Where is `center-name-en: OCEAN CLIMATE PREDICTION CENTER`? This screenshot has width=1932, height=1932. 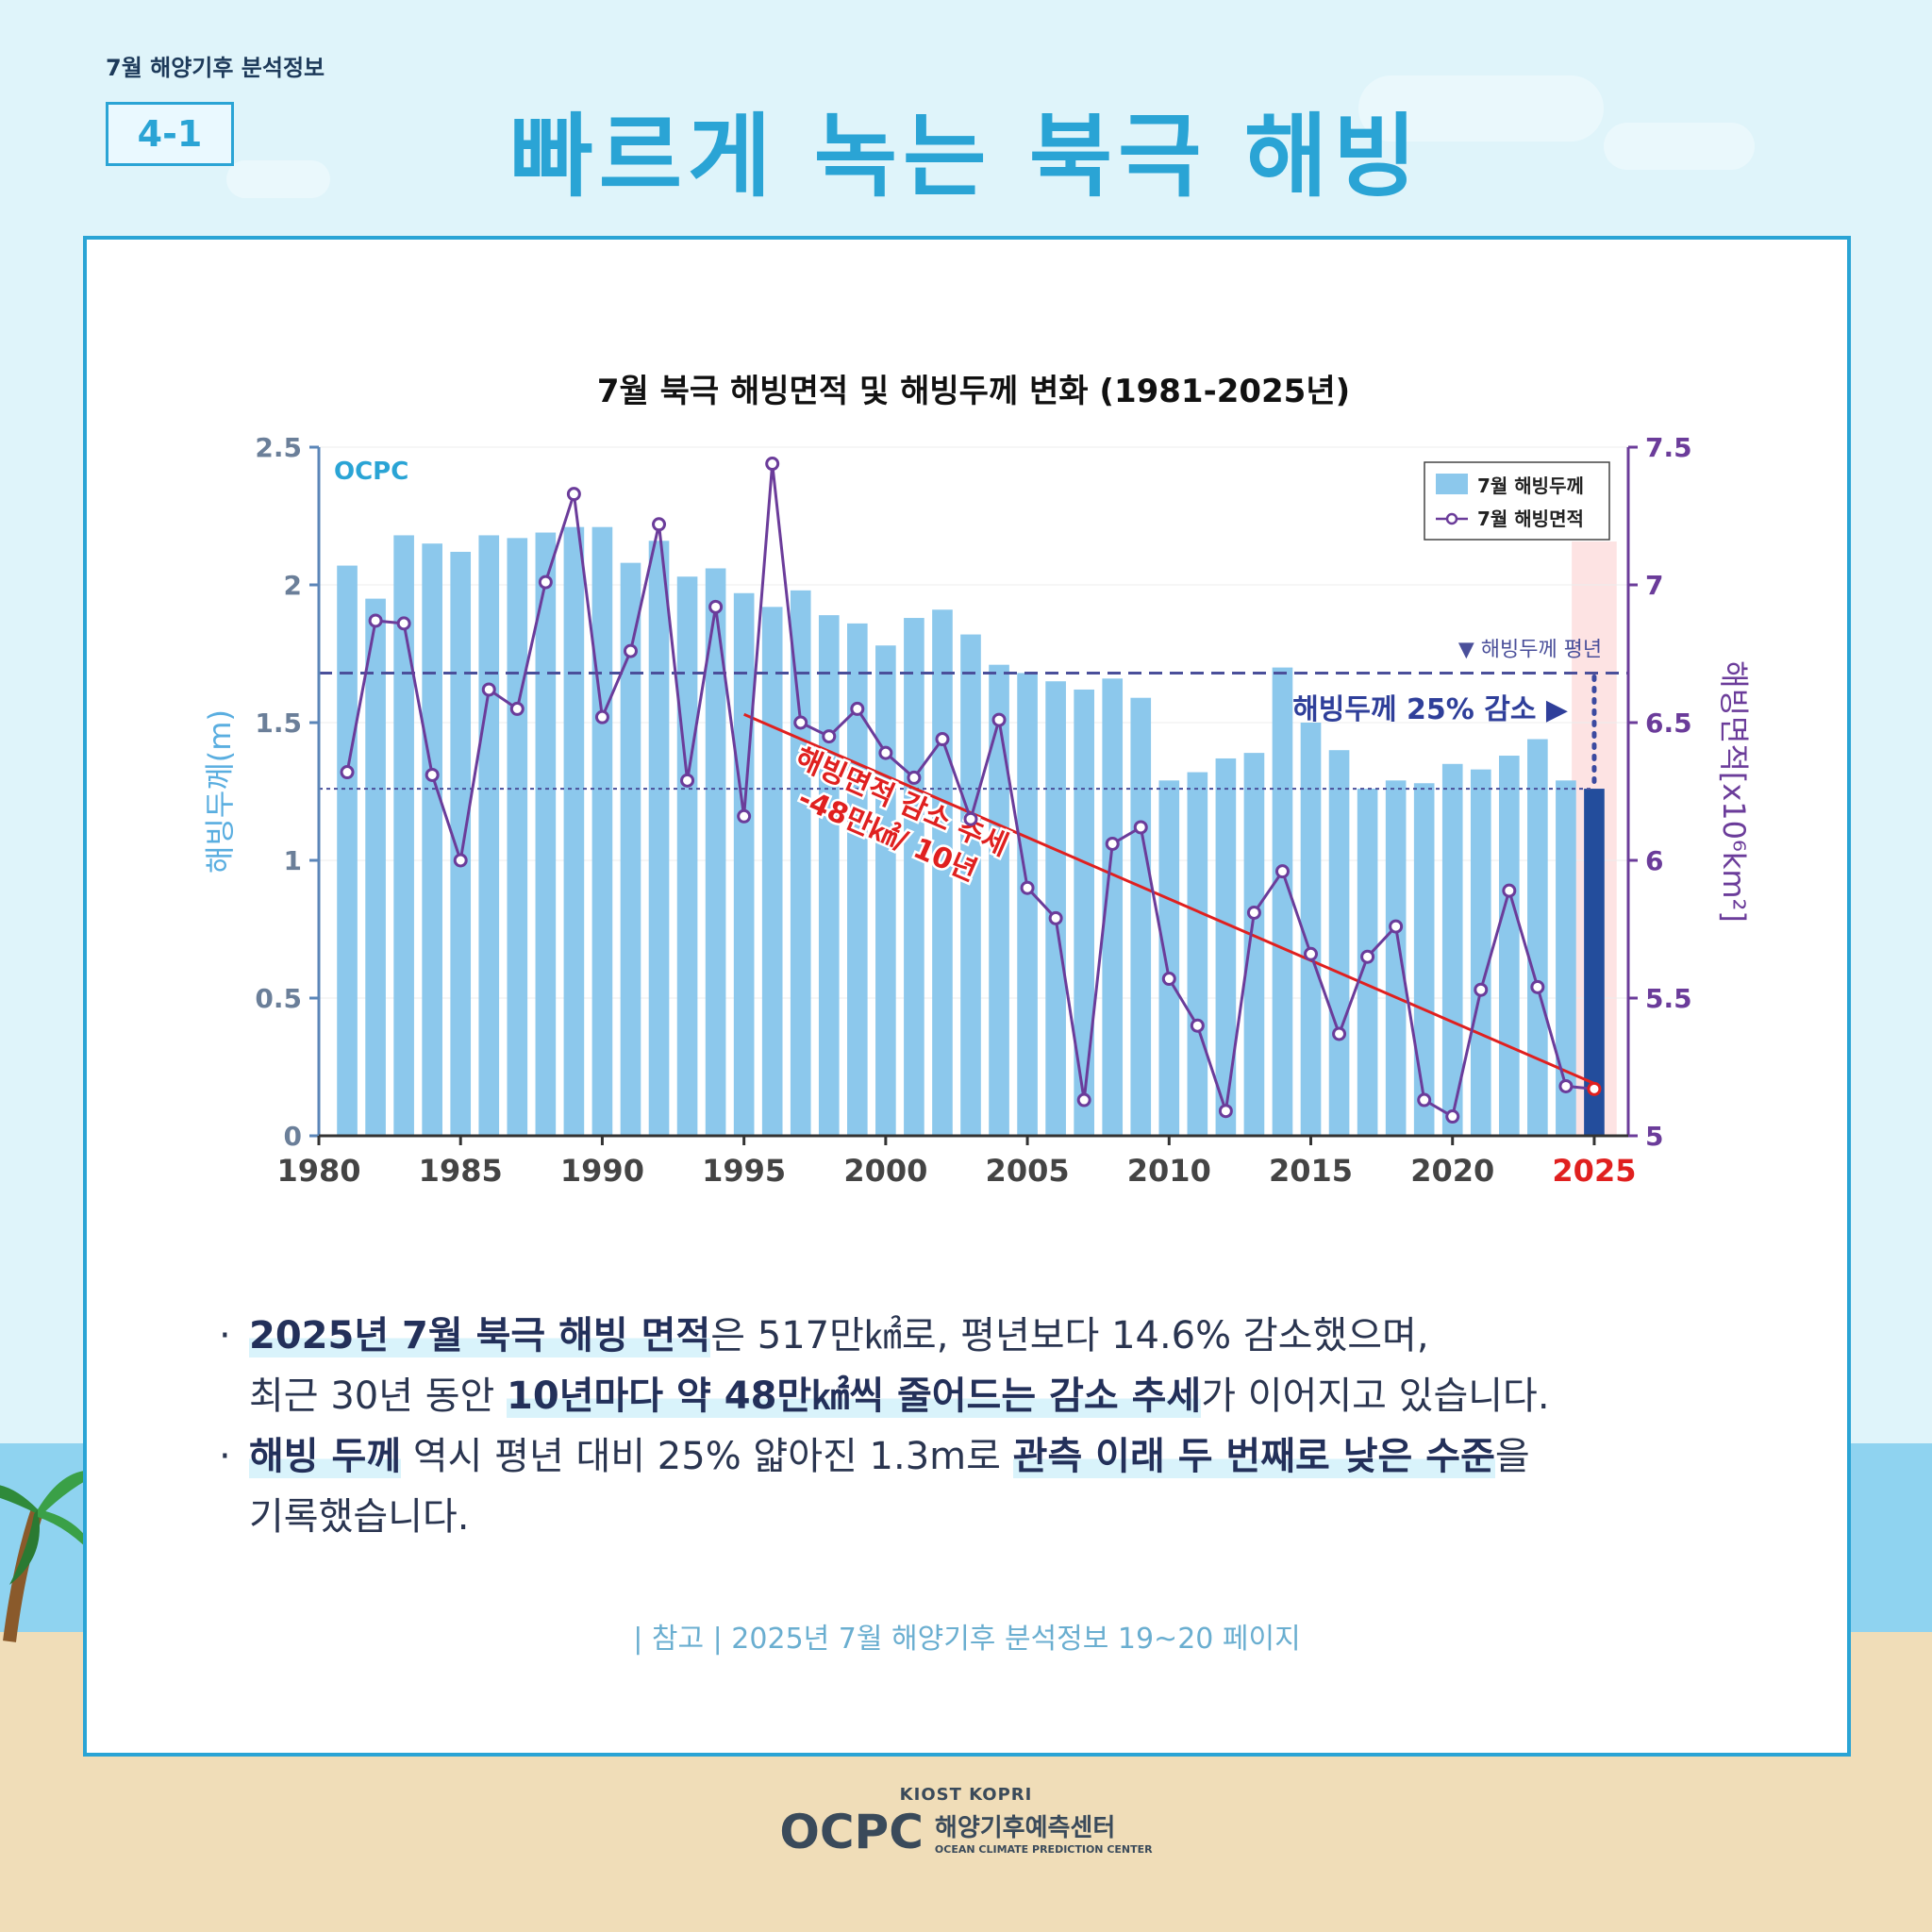
center-name-en: OCEAN CLIMATE PREDICTION CENTER is located at coordinates (1043, 1849).